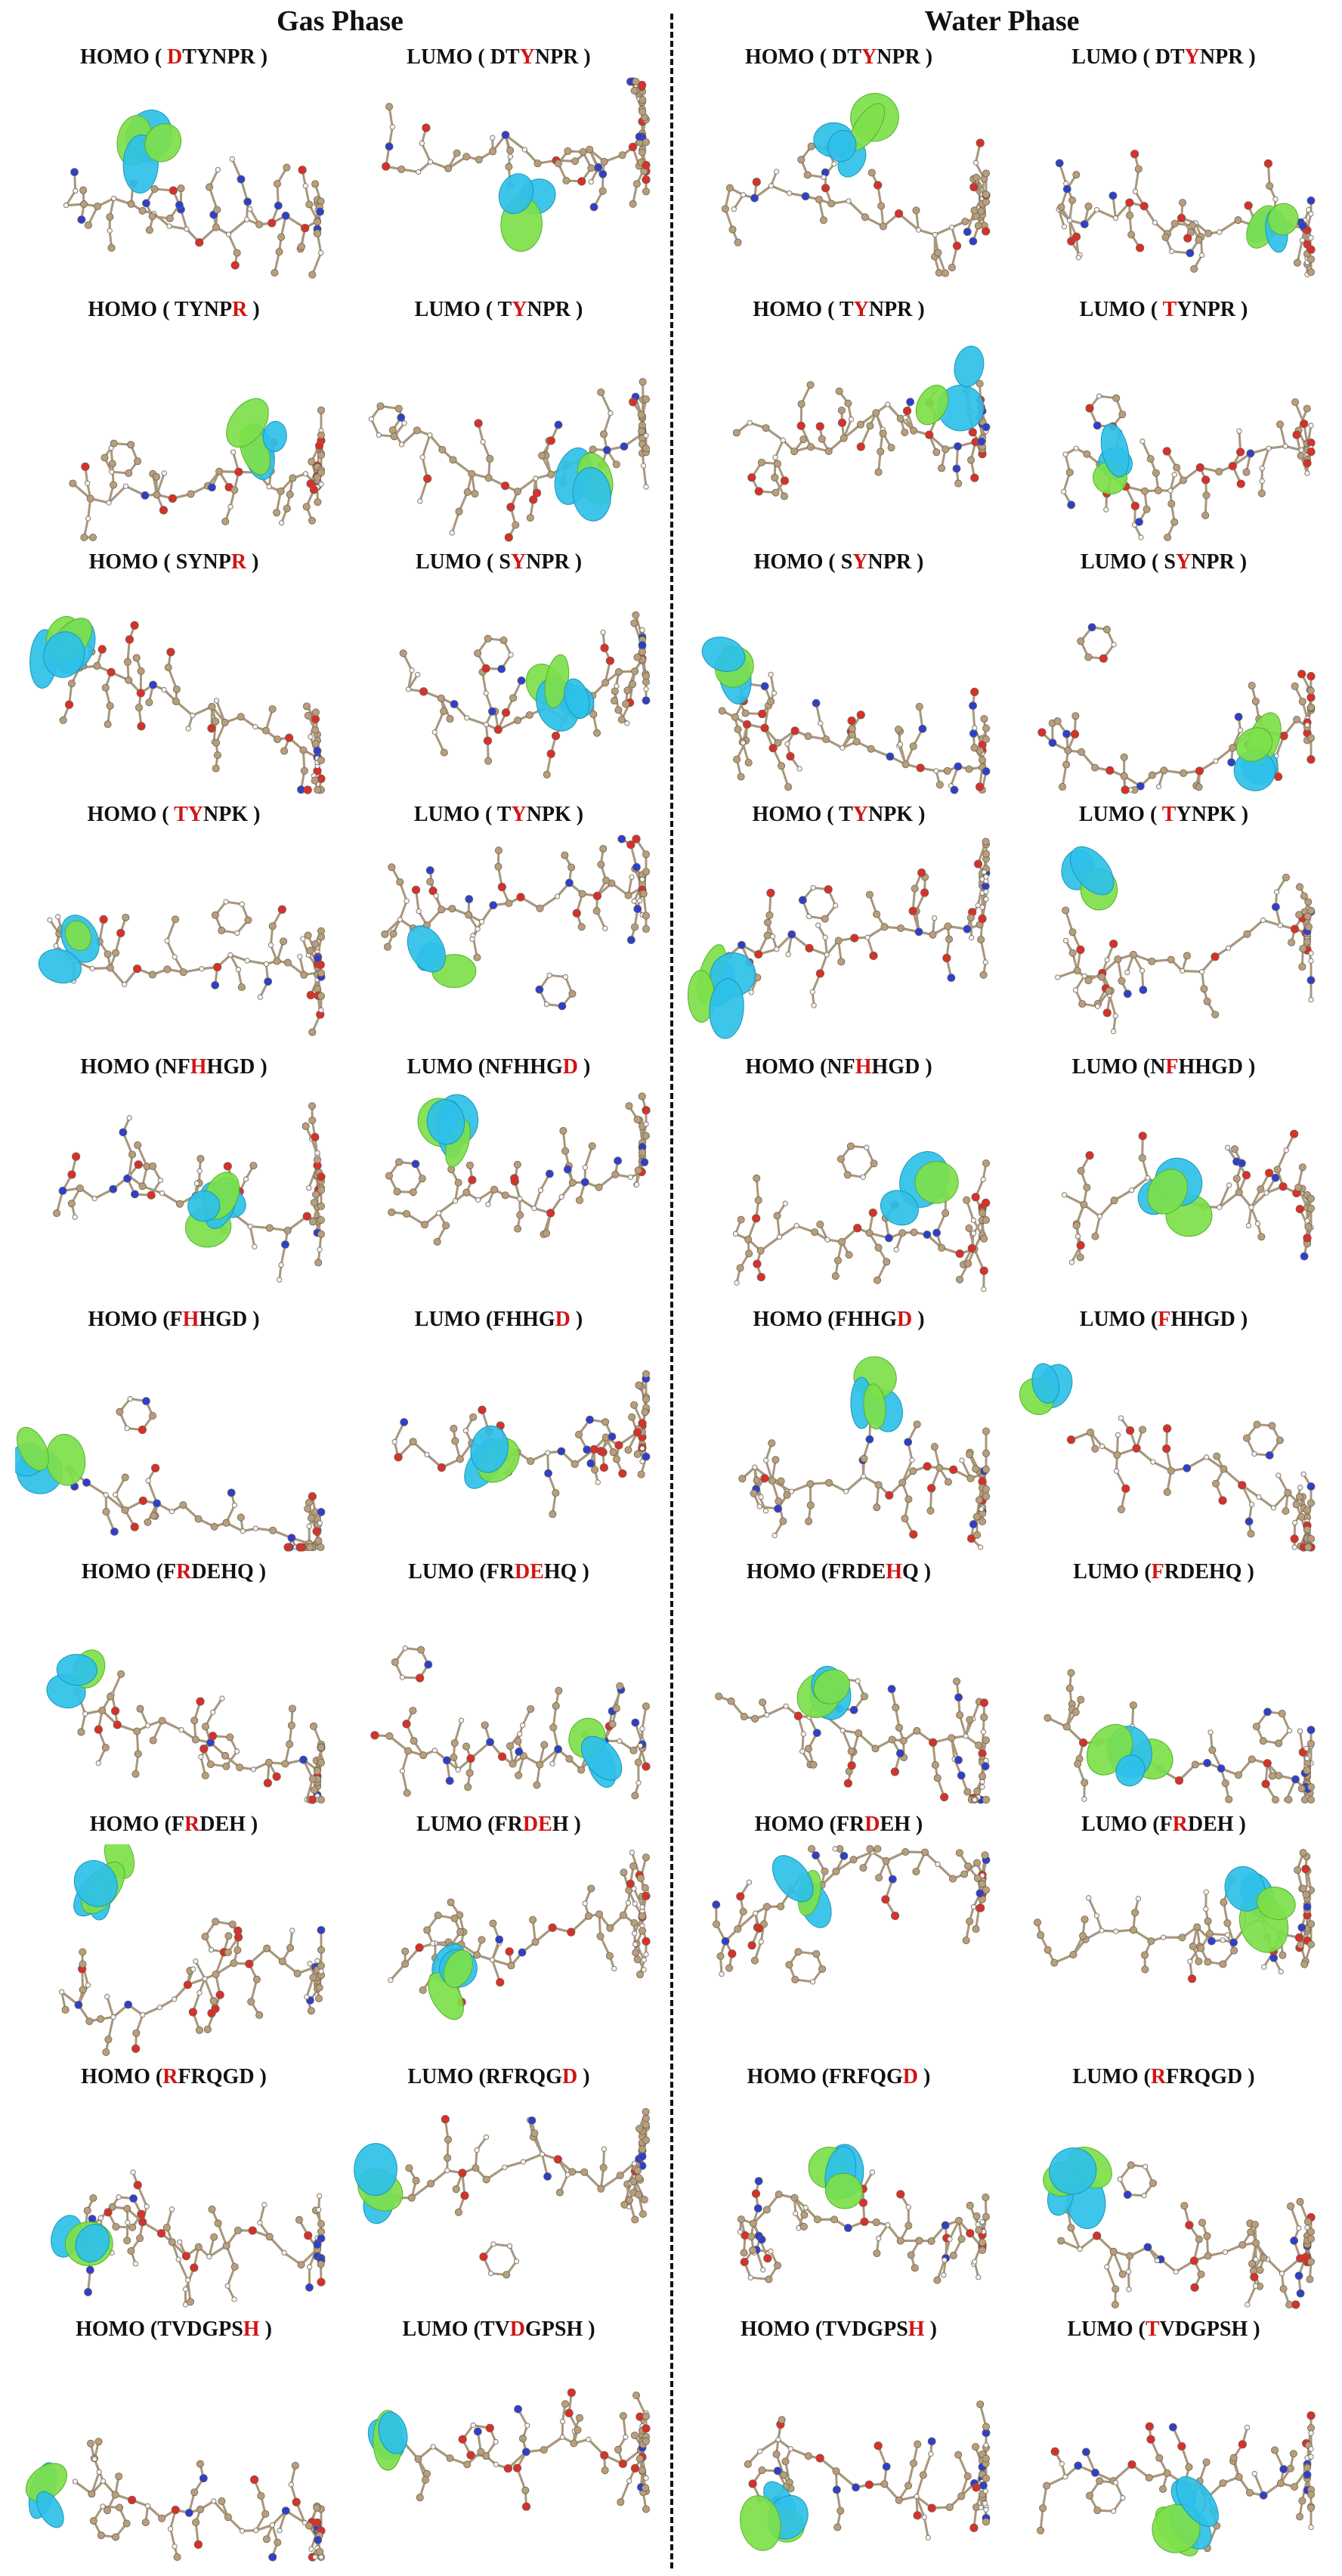 The width and height of the screenshot is (1342, 2576). I want to click on highlighted-residue: D, so click(872, 1824).